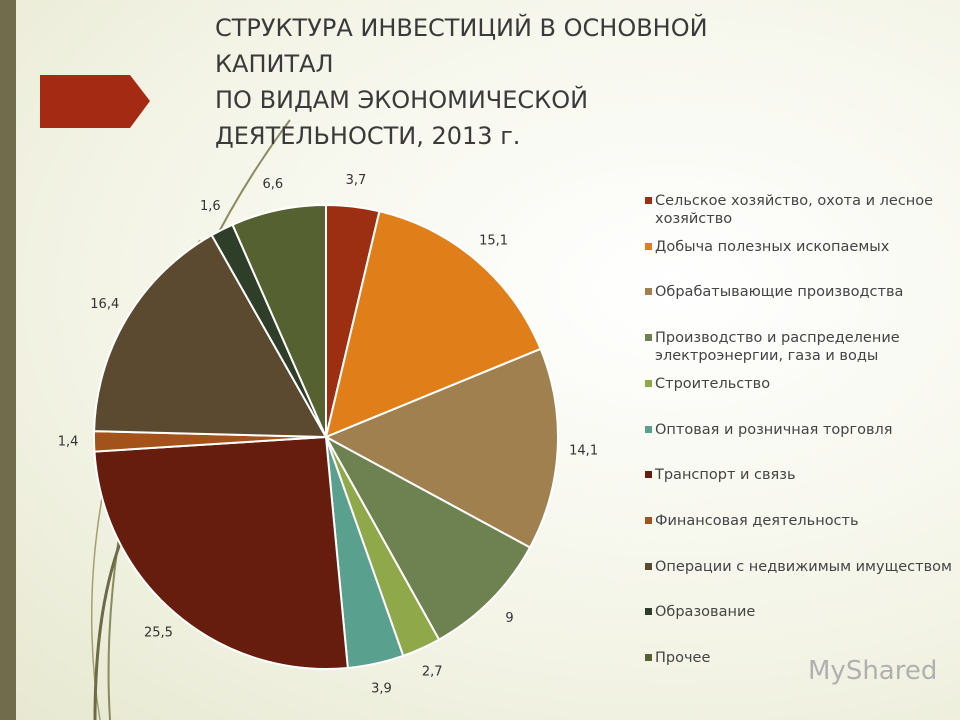  Describe the element at coordinates (432, 672) in the screenshot. I see `data-label: 2,7` at that location.